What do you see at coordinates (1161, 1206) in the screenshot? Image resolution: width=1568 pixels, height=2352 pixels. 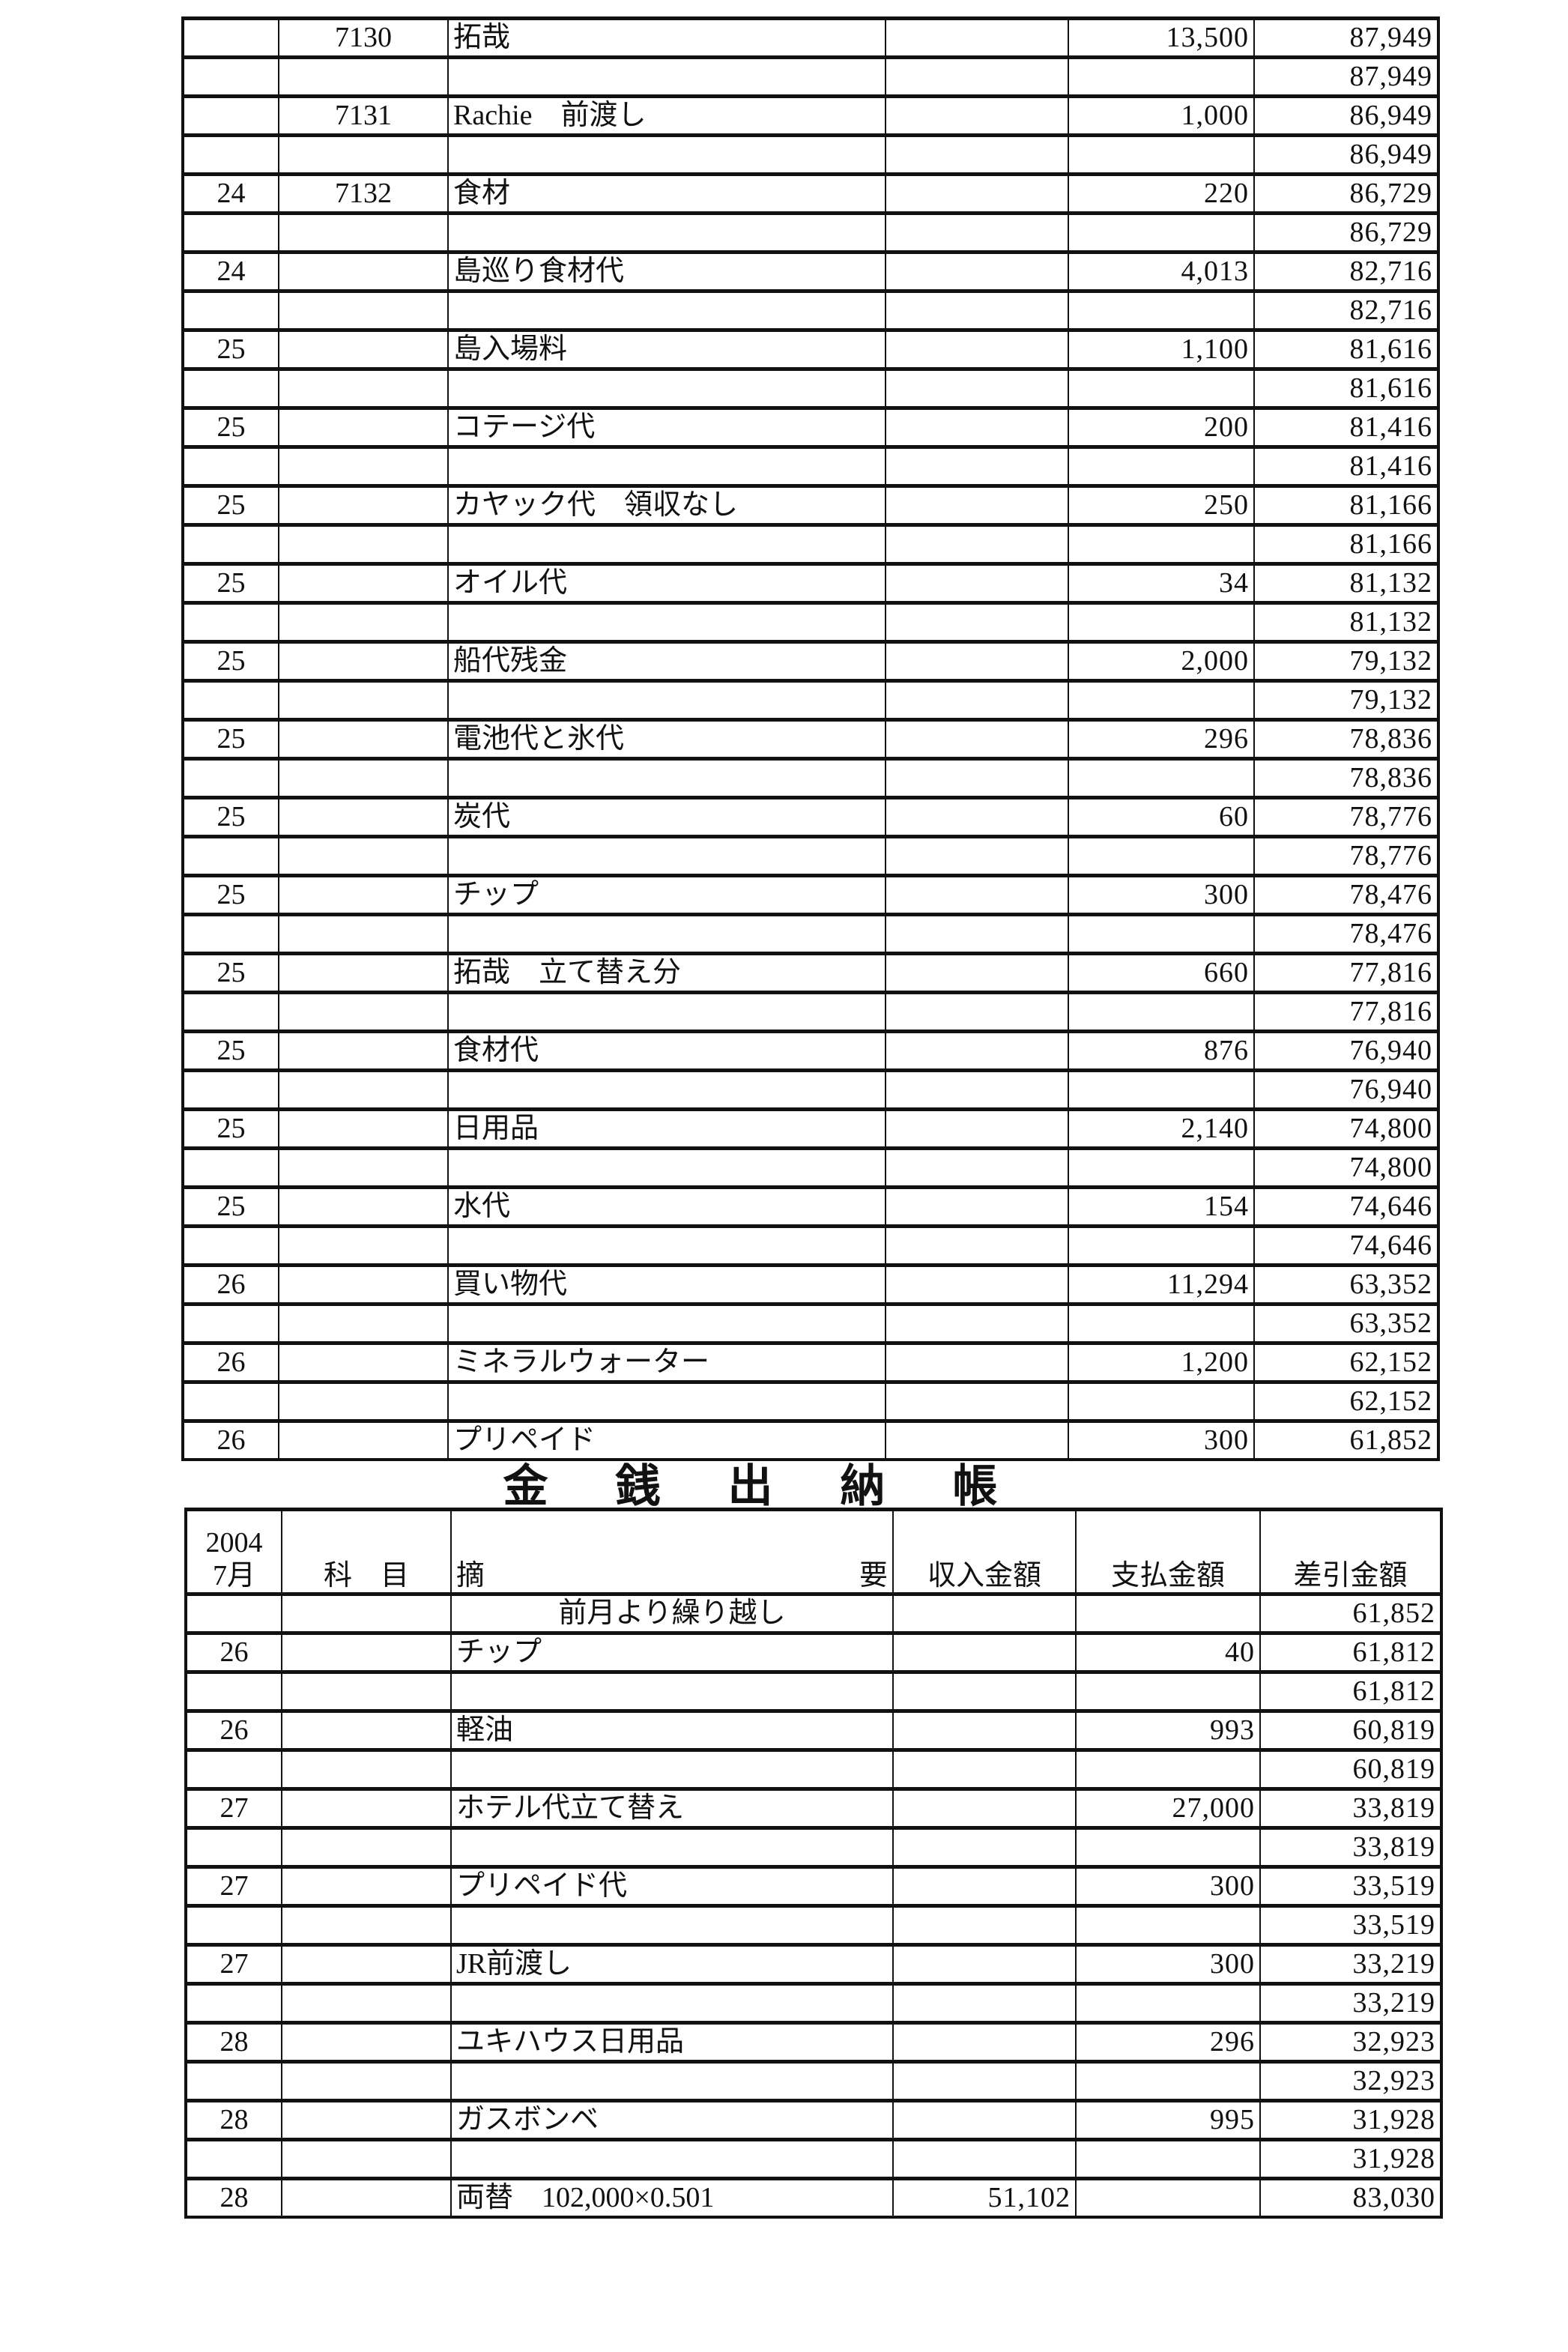 I see `payment-cell: 154` at bounding box center [1161, 1206].